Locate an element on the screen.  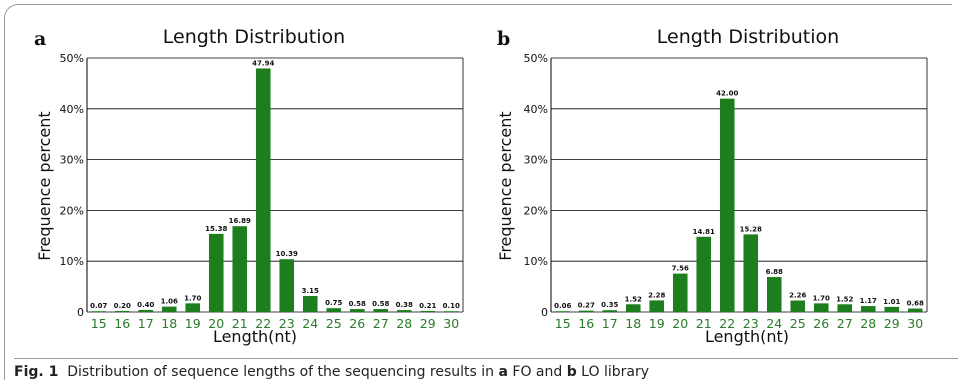
data-label: 2.28 is located at coordinates (656, 295).